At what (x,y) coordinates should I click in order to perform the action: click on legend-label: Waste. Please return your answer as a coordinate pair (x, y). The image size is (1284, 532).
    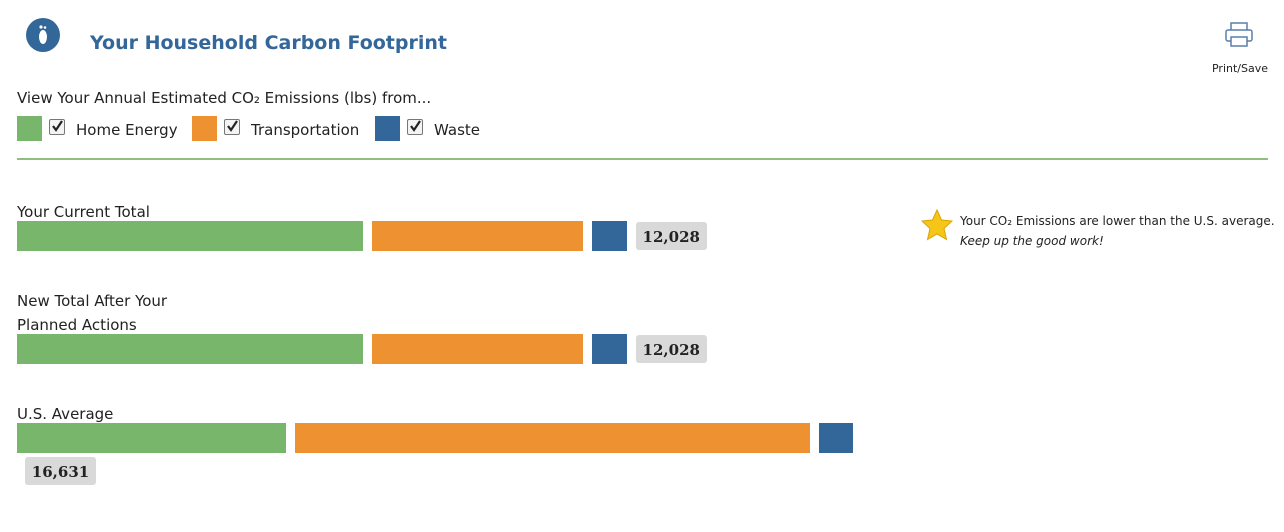
    Looking at the image, I should click on (457, 130).